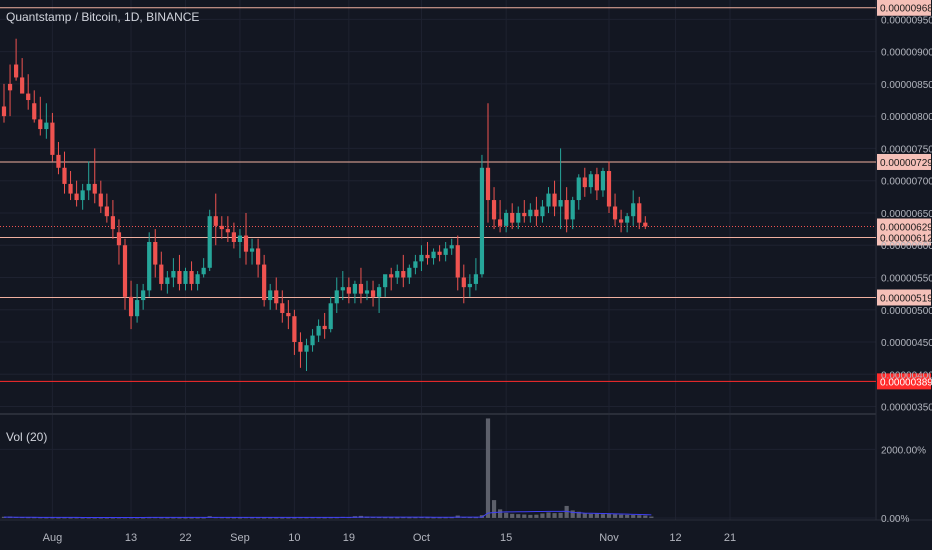 This screenshot has height=550, width=932. Describe the element at coordinates (906, 343) in the screenshot. I see `y-tick-label: 0.00000450` at that location.